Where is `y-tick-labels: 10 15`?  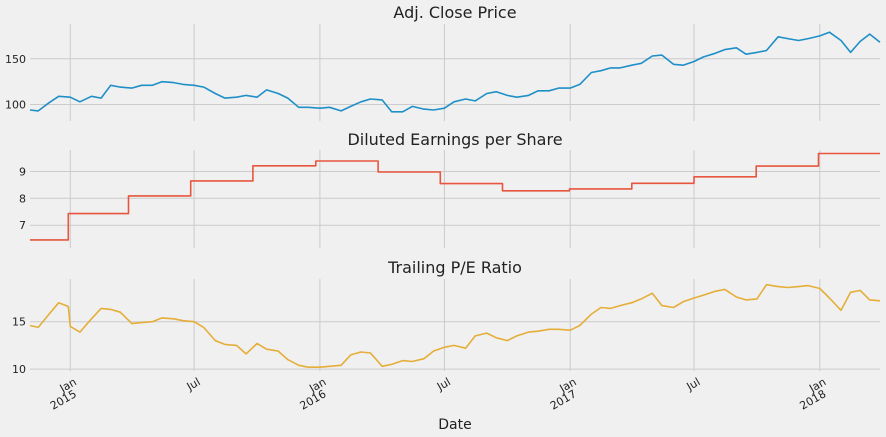 y-tick-labels: 10 15 is located at coordinates (19, 346).